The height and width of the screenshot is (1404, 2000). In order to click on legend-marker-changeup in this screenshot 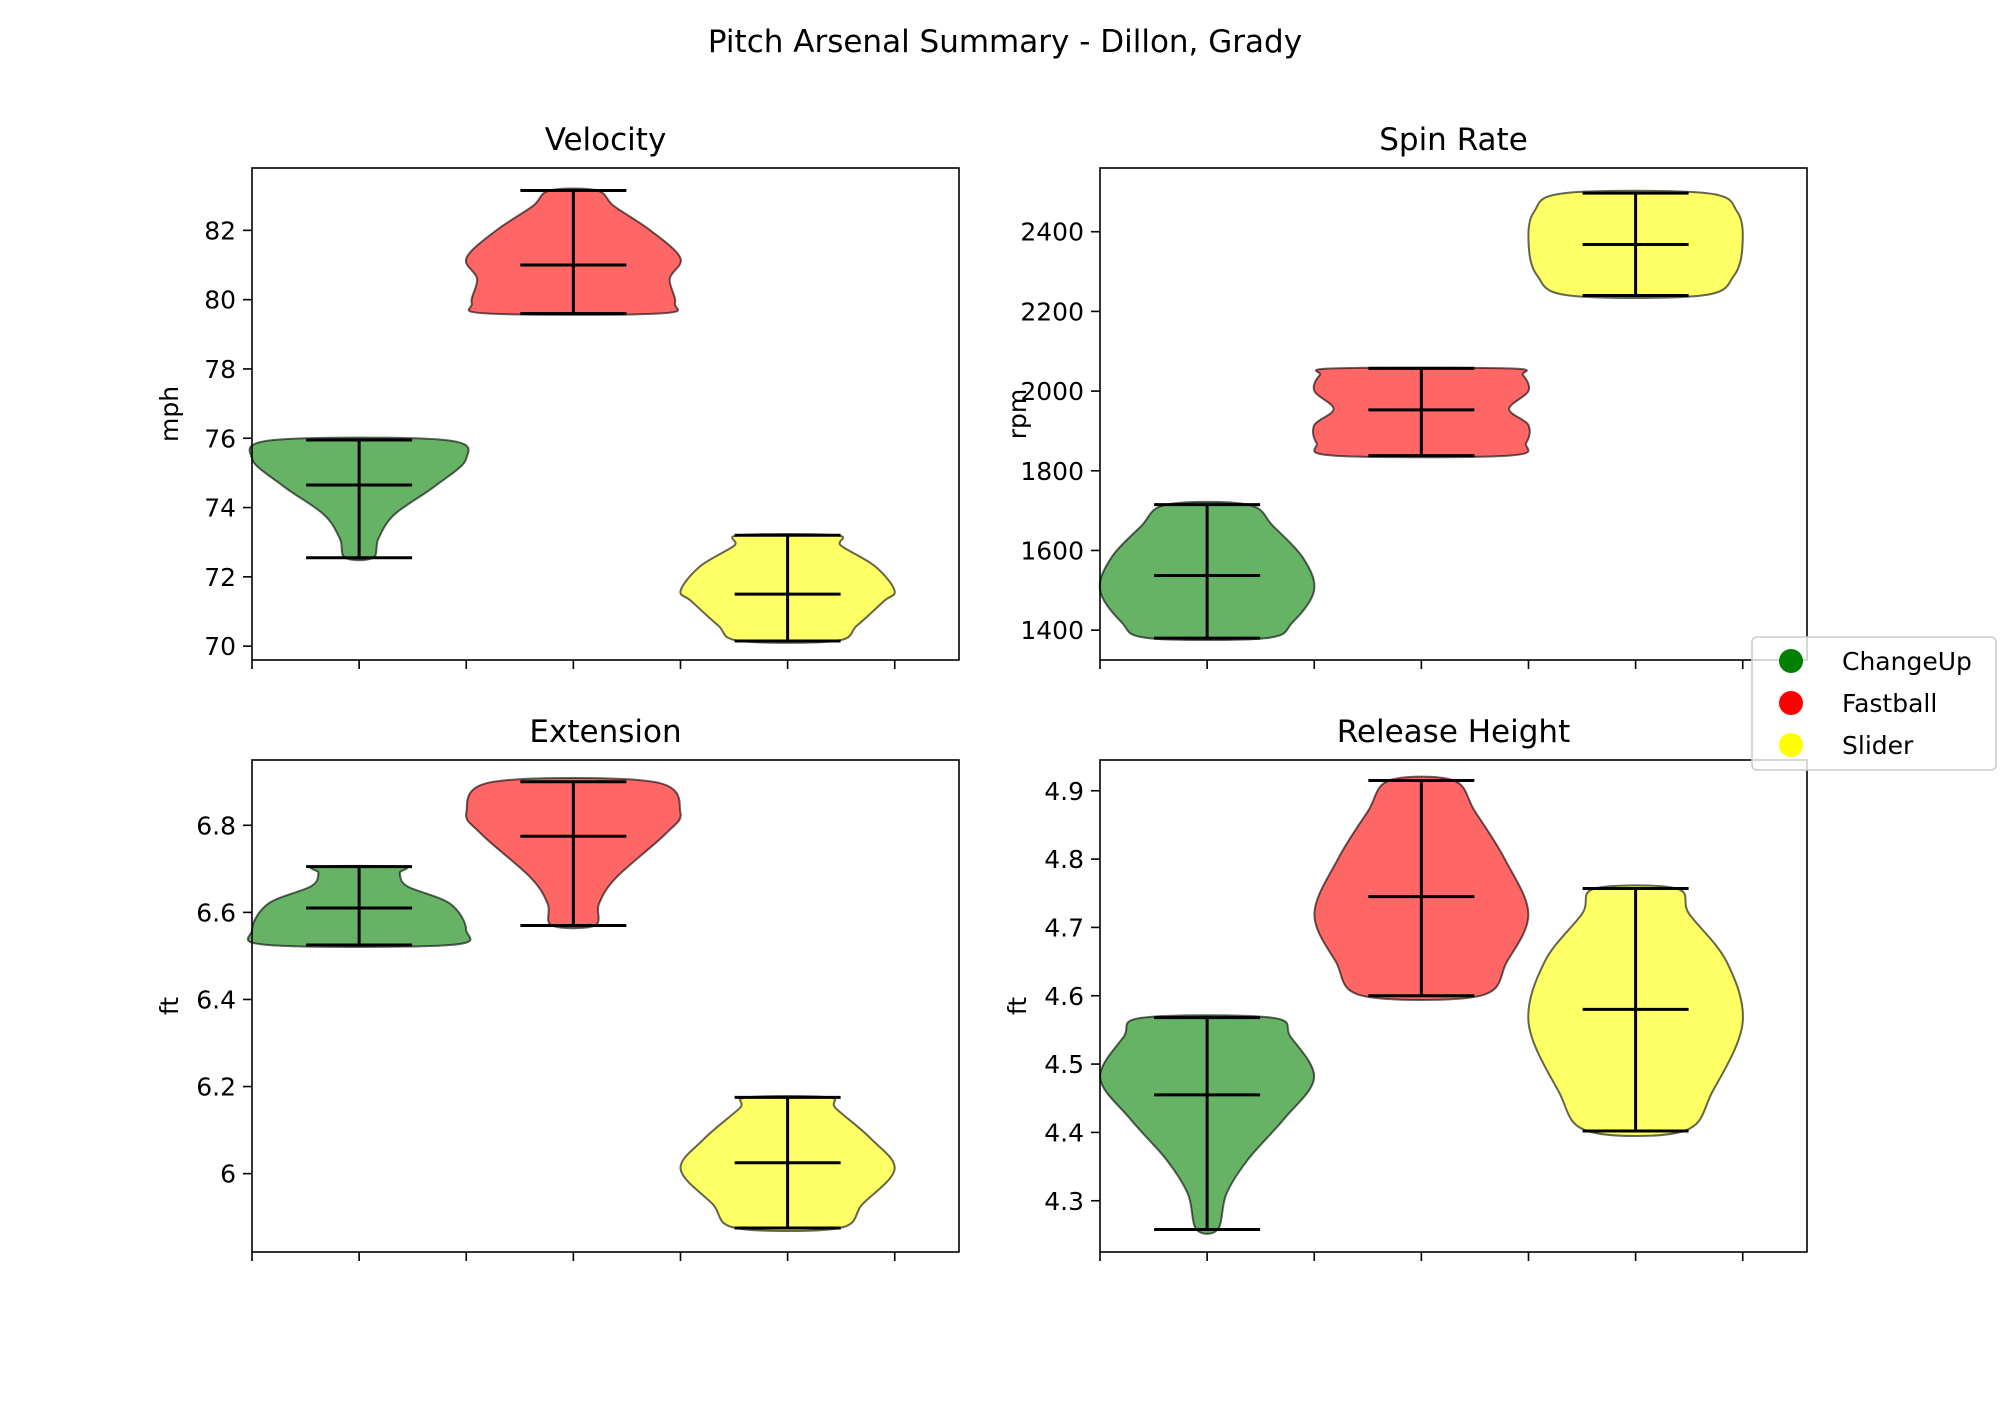, I will do `click(1791, 661)`.